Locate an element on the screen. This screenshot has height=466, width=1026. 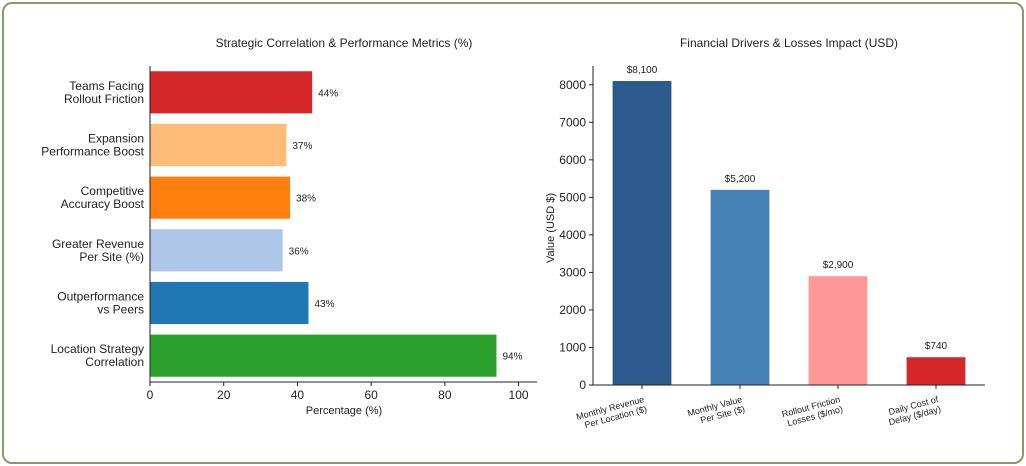
left-category-label-1-1: Performance Boost is located at coordinates (92, 152).